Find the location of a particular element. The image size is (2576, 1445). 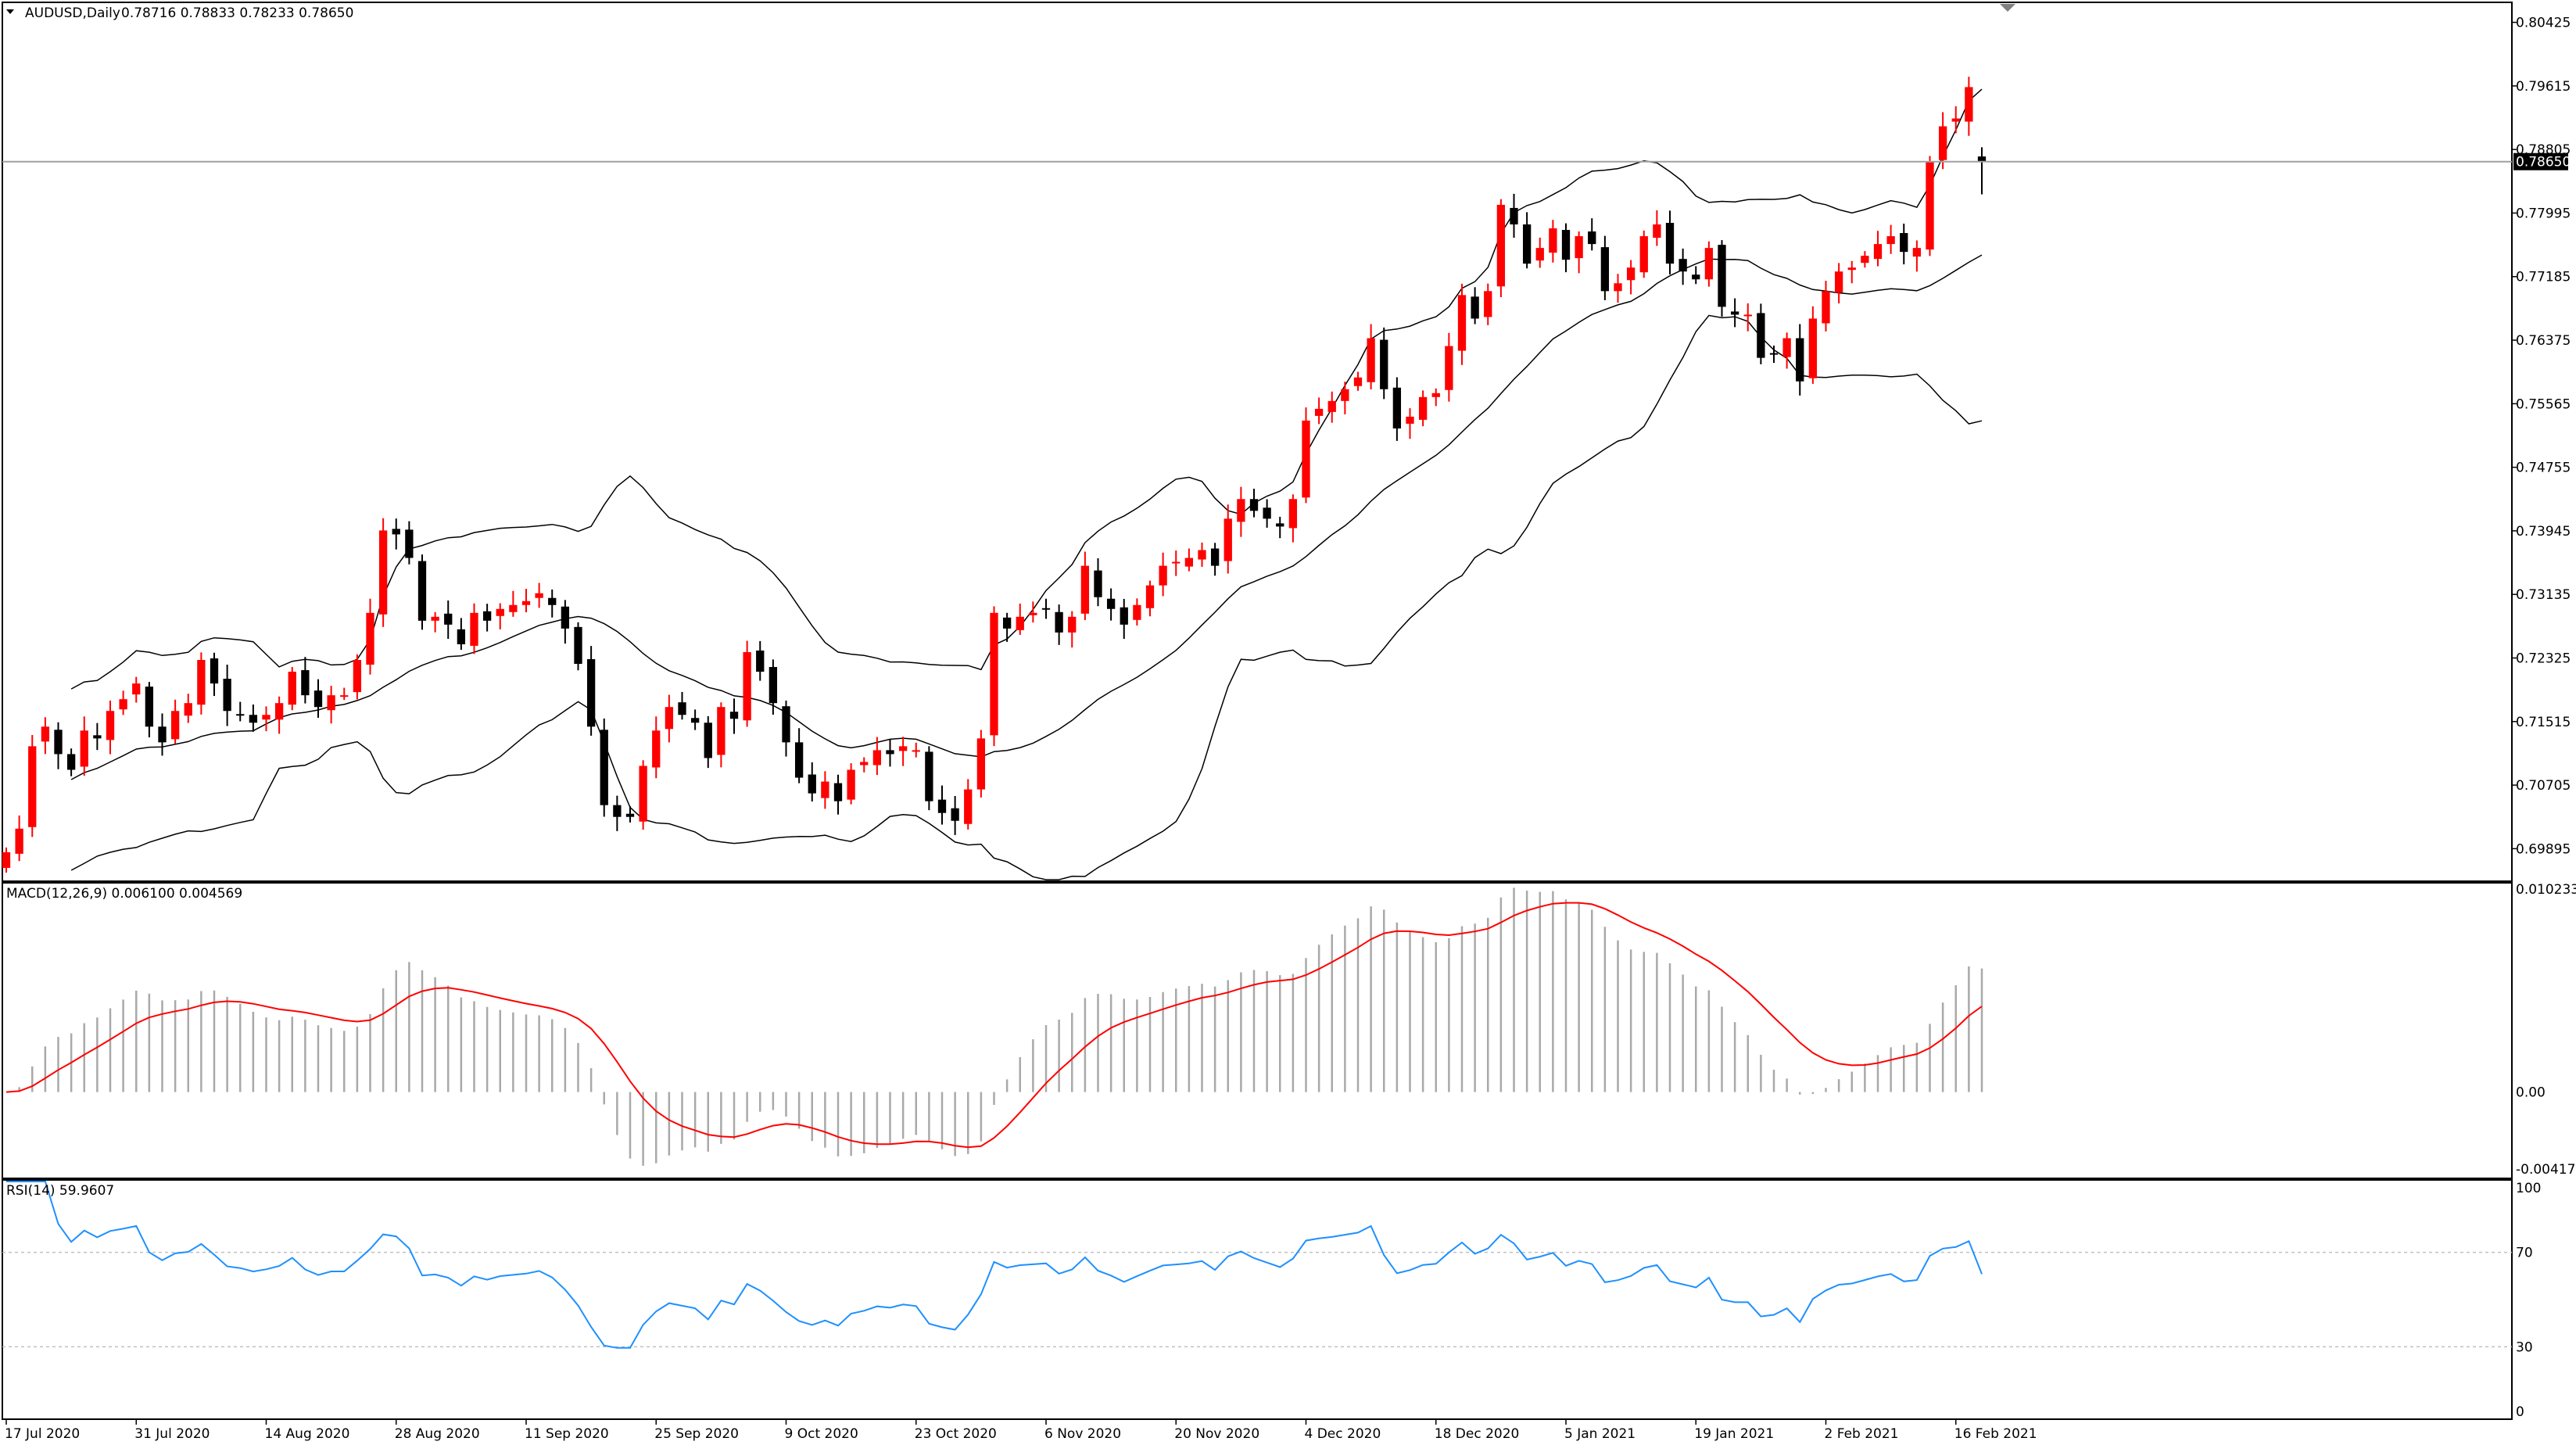

time-tick-label: 2 Feb 2021 is located at coordinates (1862, 1434).